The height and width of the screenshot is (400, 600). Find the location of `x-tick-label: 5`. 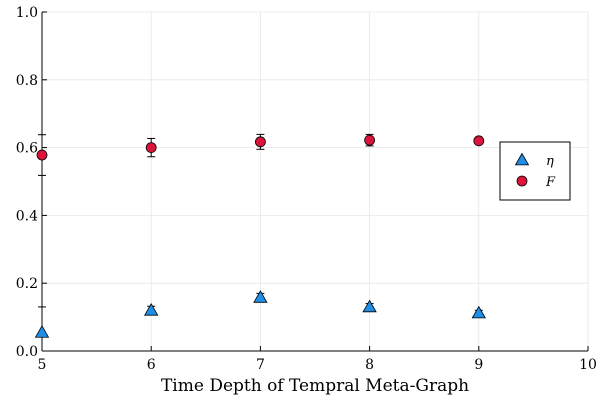

x-tick-label: 5 is located at coordinates (42, 365).